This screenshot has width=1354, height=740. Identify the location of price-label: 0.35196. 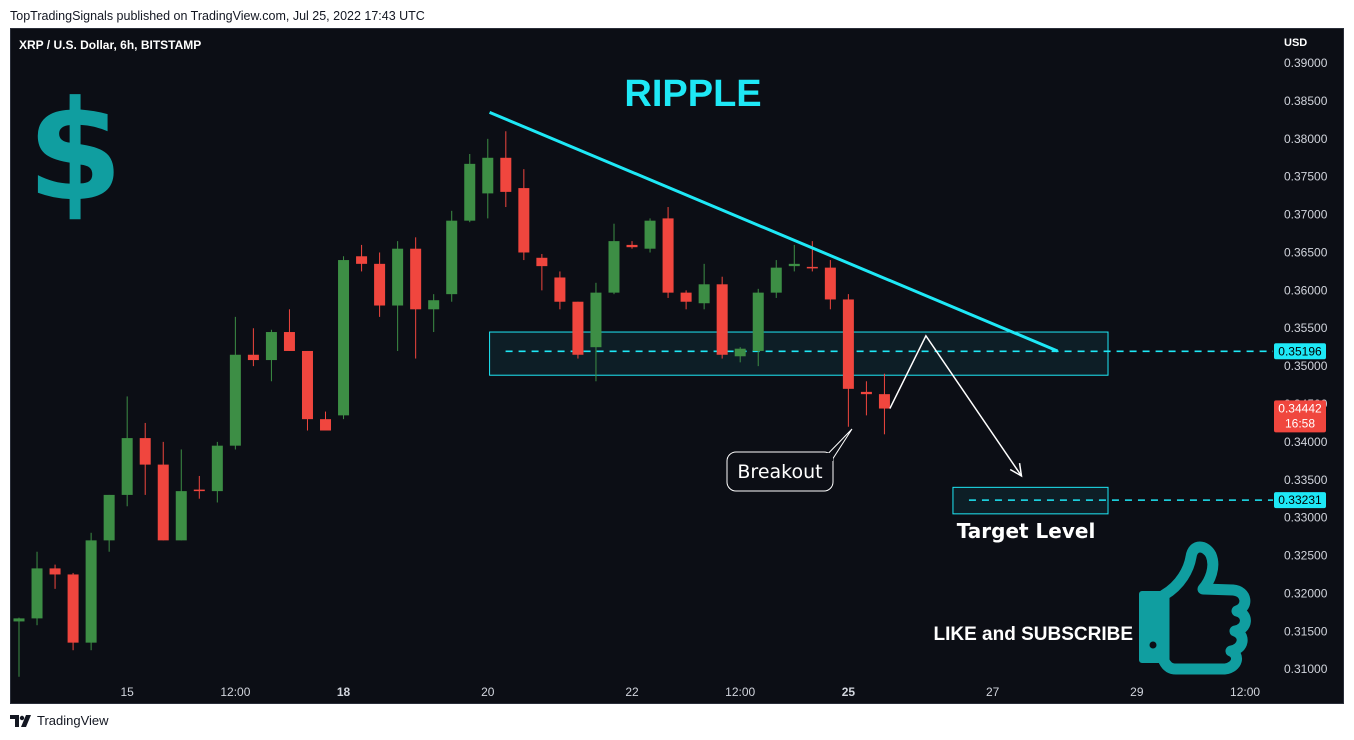
(1300, 351).